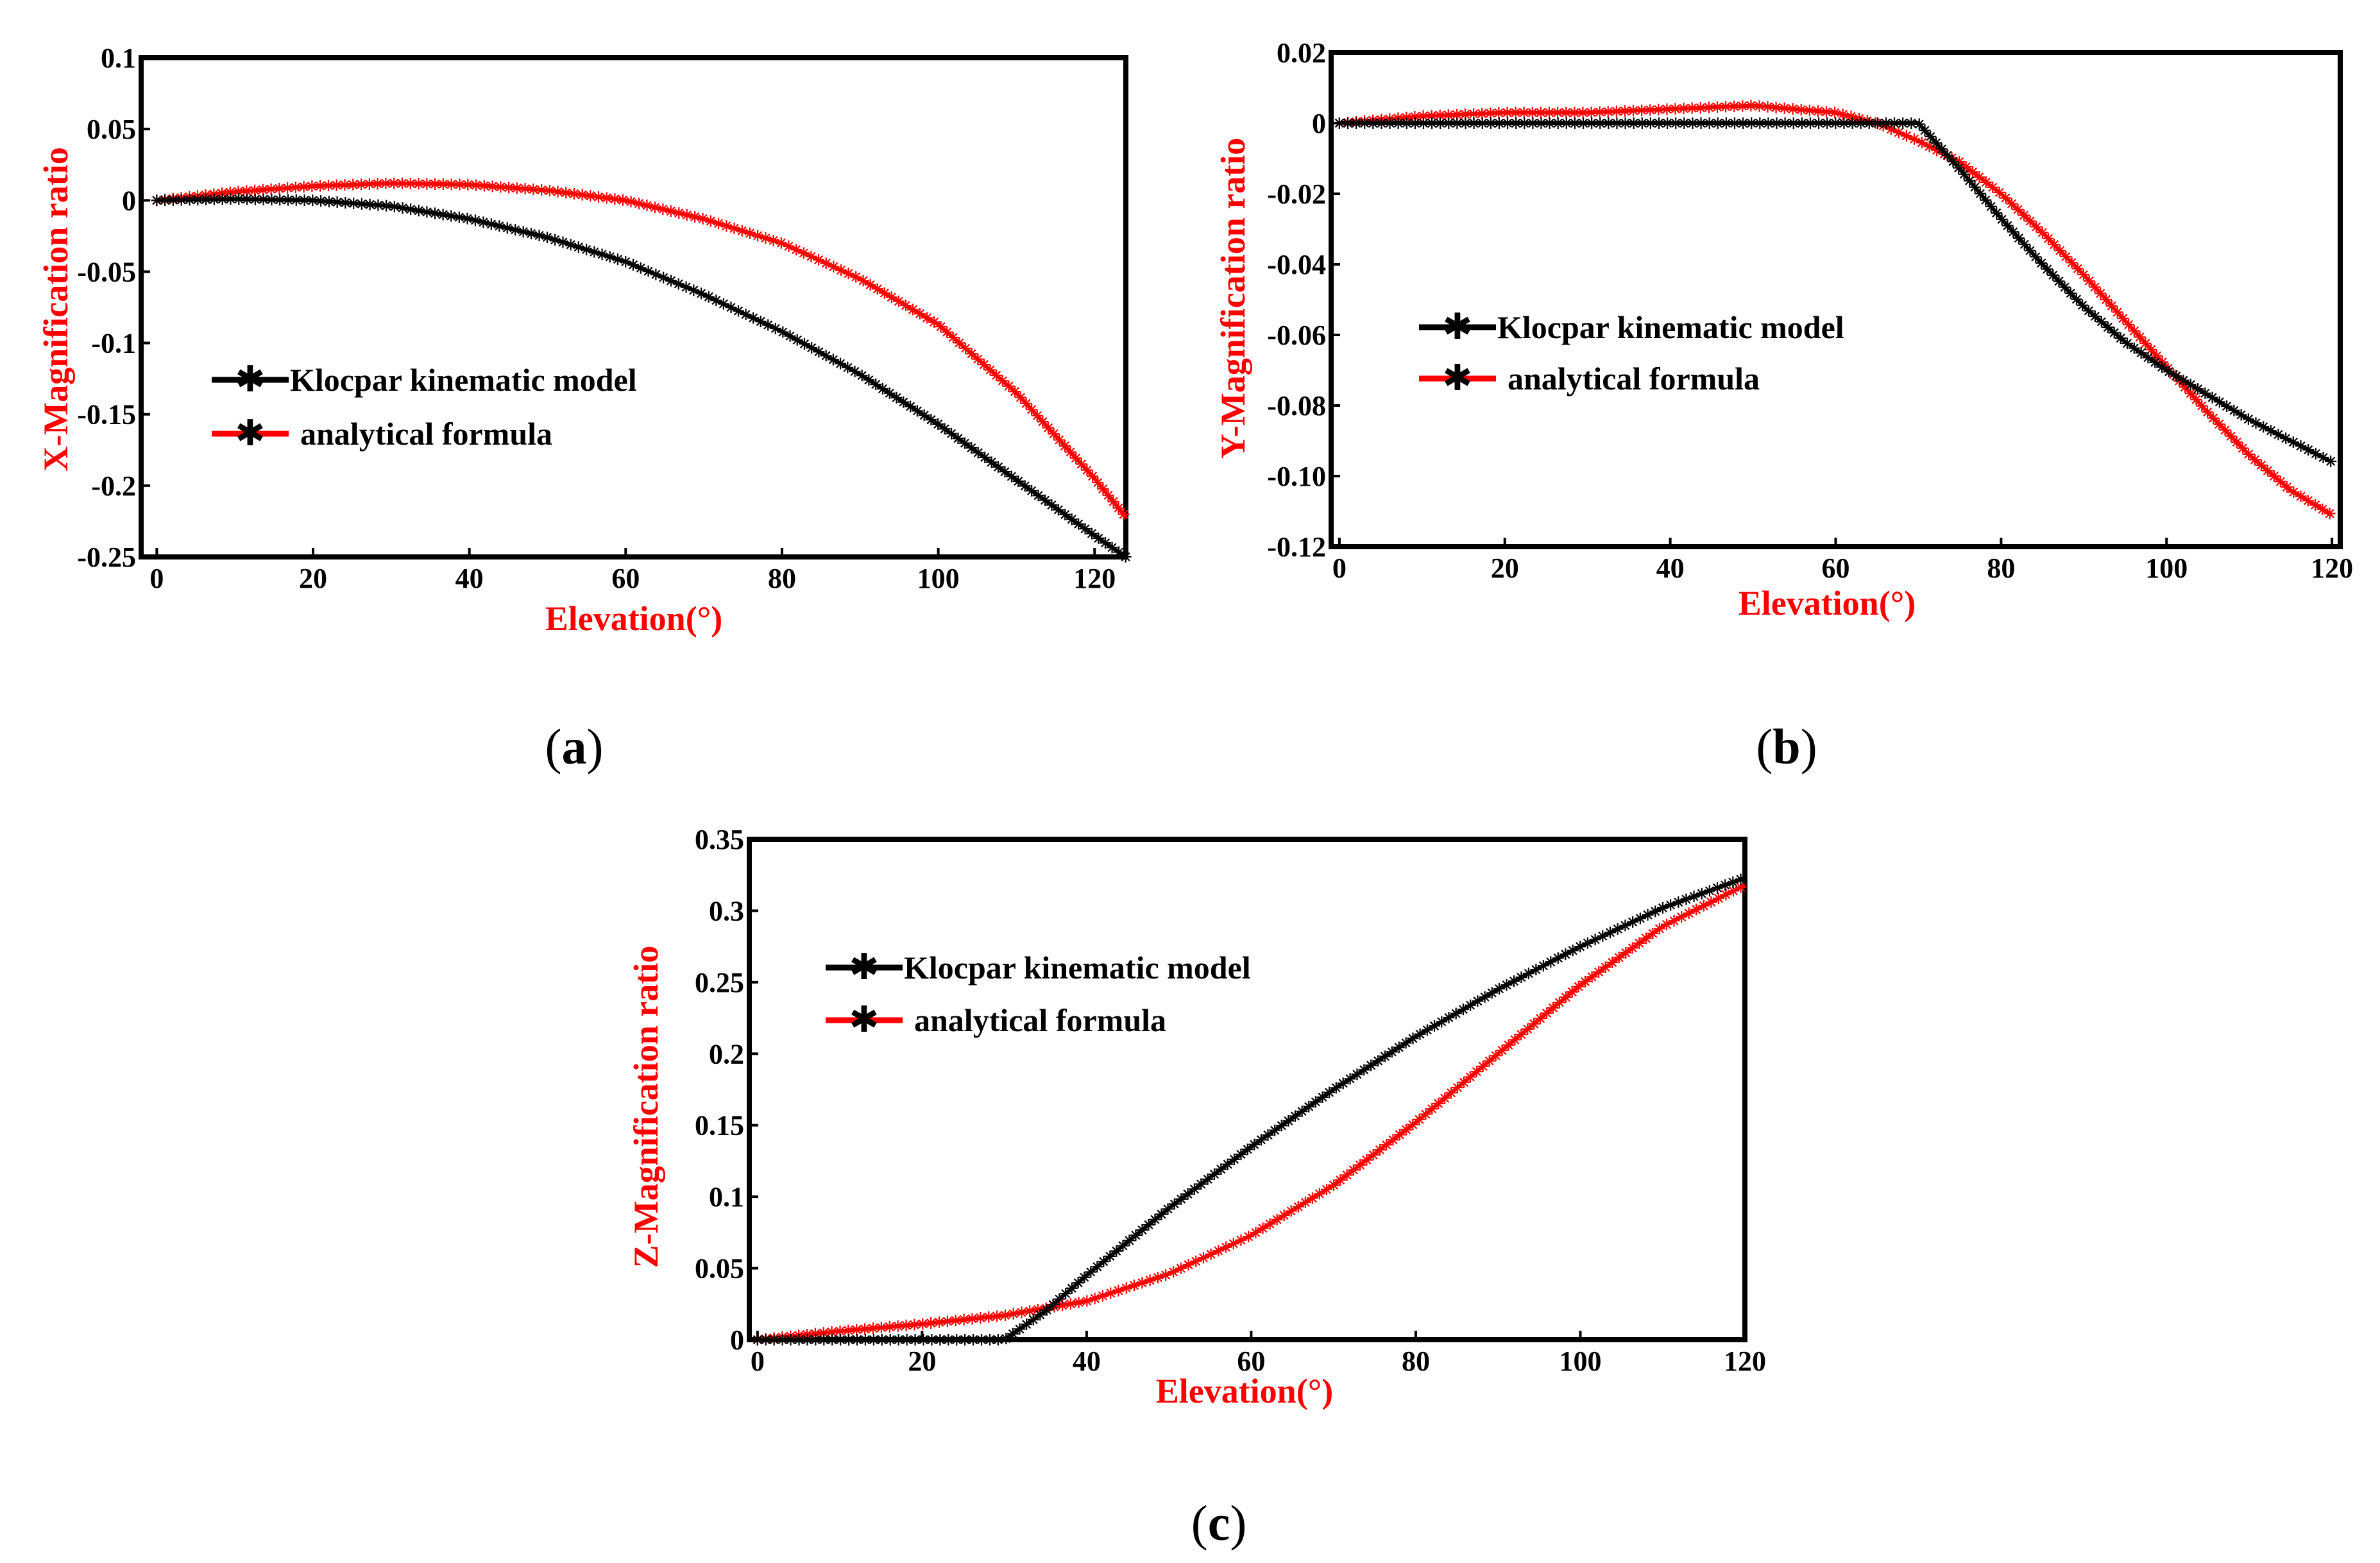 The image size is (2380, 1563). What do you see at coordinates (1296, 406) in the screenshot?
I see `y-tick-label: -0.08` at bounding box center [1296, 406].